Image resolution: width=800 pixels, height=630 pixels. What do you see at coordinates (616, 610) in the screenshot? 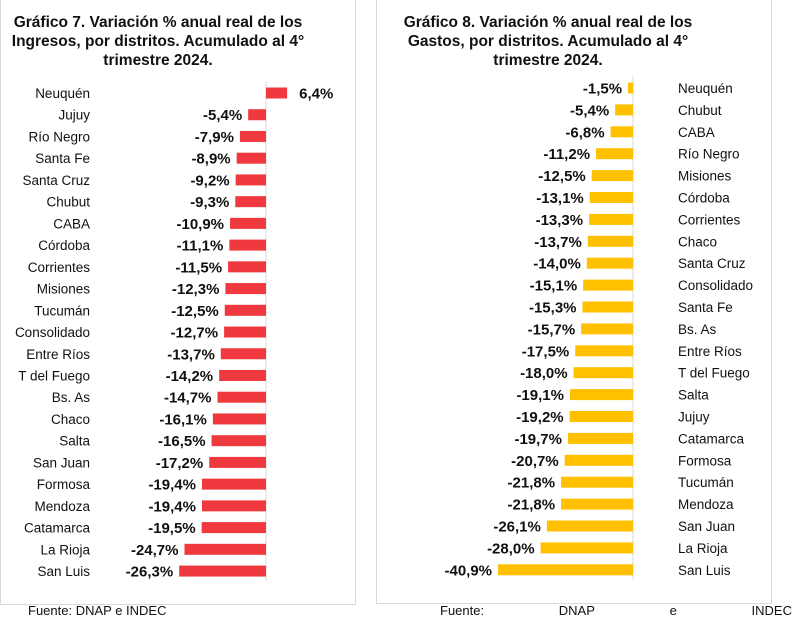
I see `source-note-gastos: Fuente: DNAP e INDEC` at bounding box center [616, 610].